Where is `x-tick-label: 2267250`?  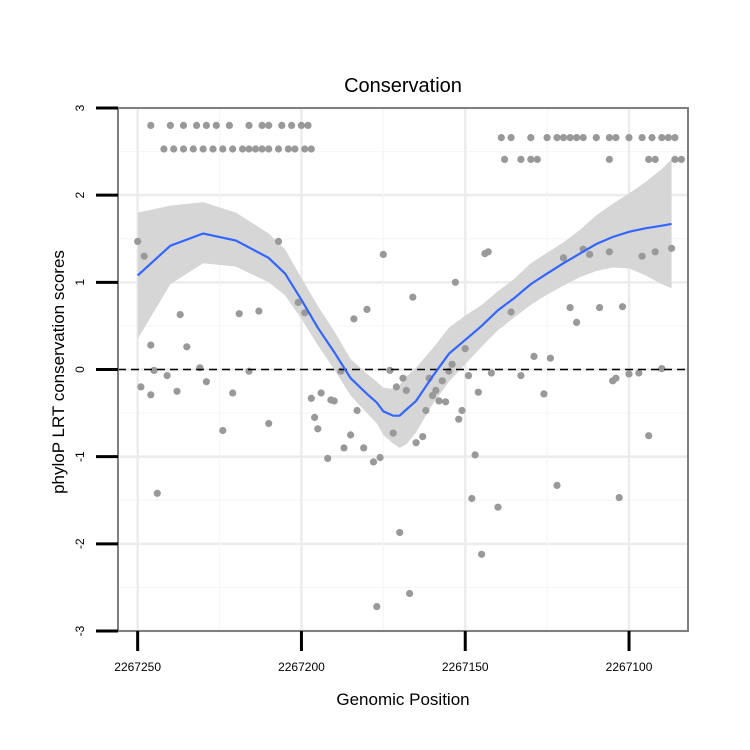
x-tick-label: 2267250 is located at coordinates (137, 667).